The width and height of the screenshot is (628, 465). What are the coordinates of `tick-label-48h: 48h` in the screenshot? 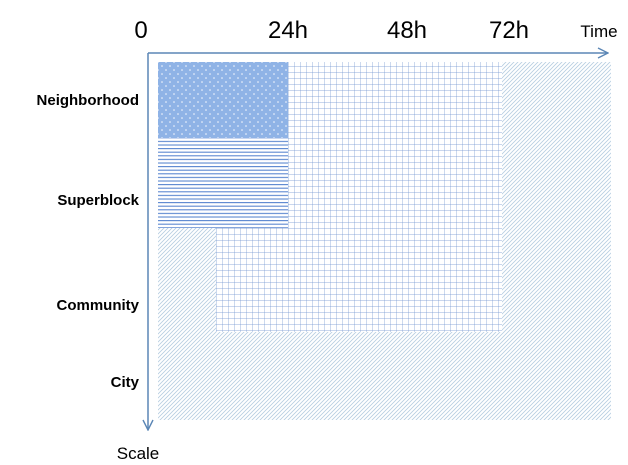 It's located at (407, 30).